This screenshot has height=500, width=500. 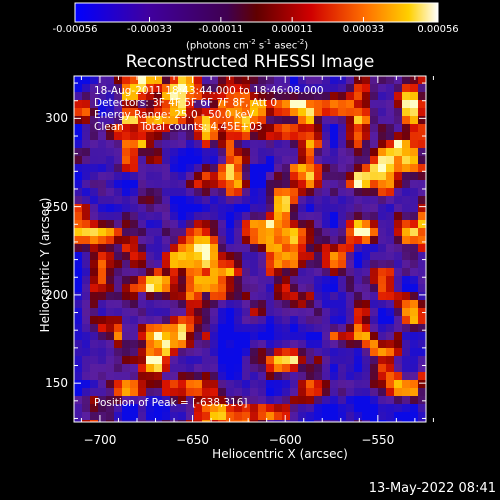 I want to click on colorbar-tick-label: -0.00011, so click(x=221, y=29).